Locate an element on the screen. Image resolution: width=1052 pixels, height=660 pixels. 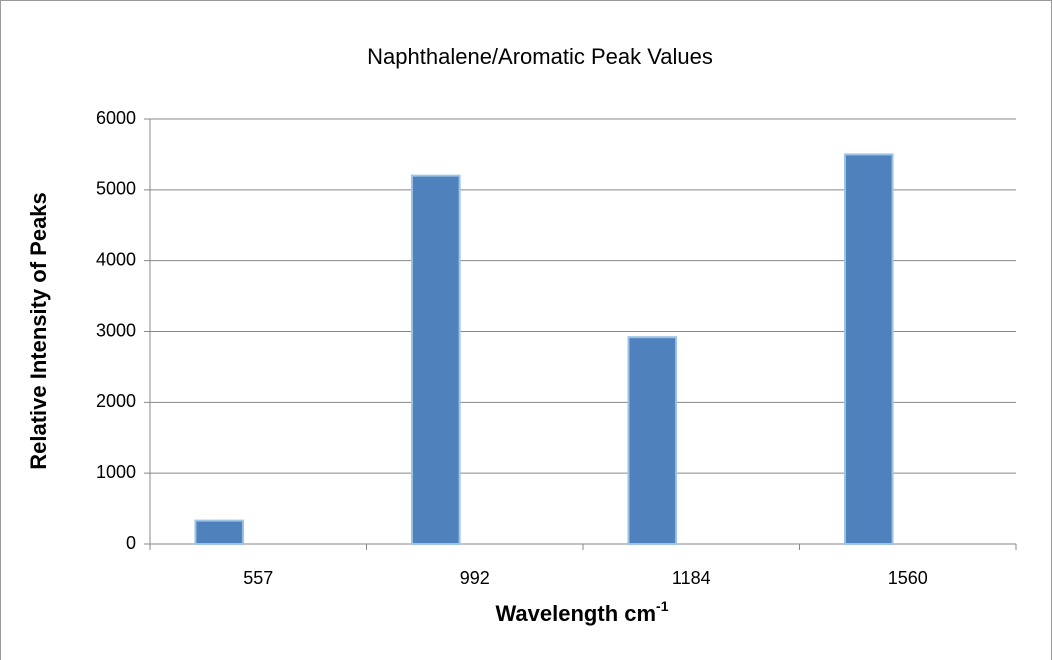
x-tick-label: 992 is located at coordinates (475, 578).